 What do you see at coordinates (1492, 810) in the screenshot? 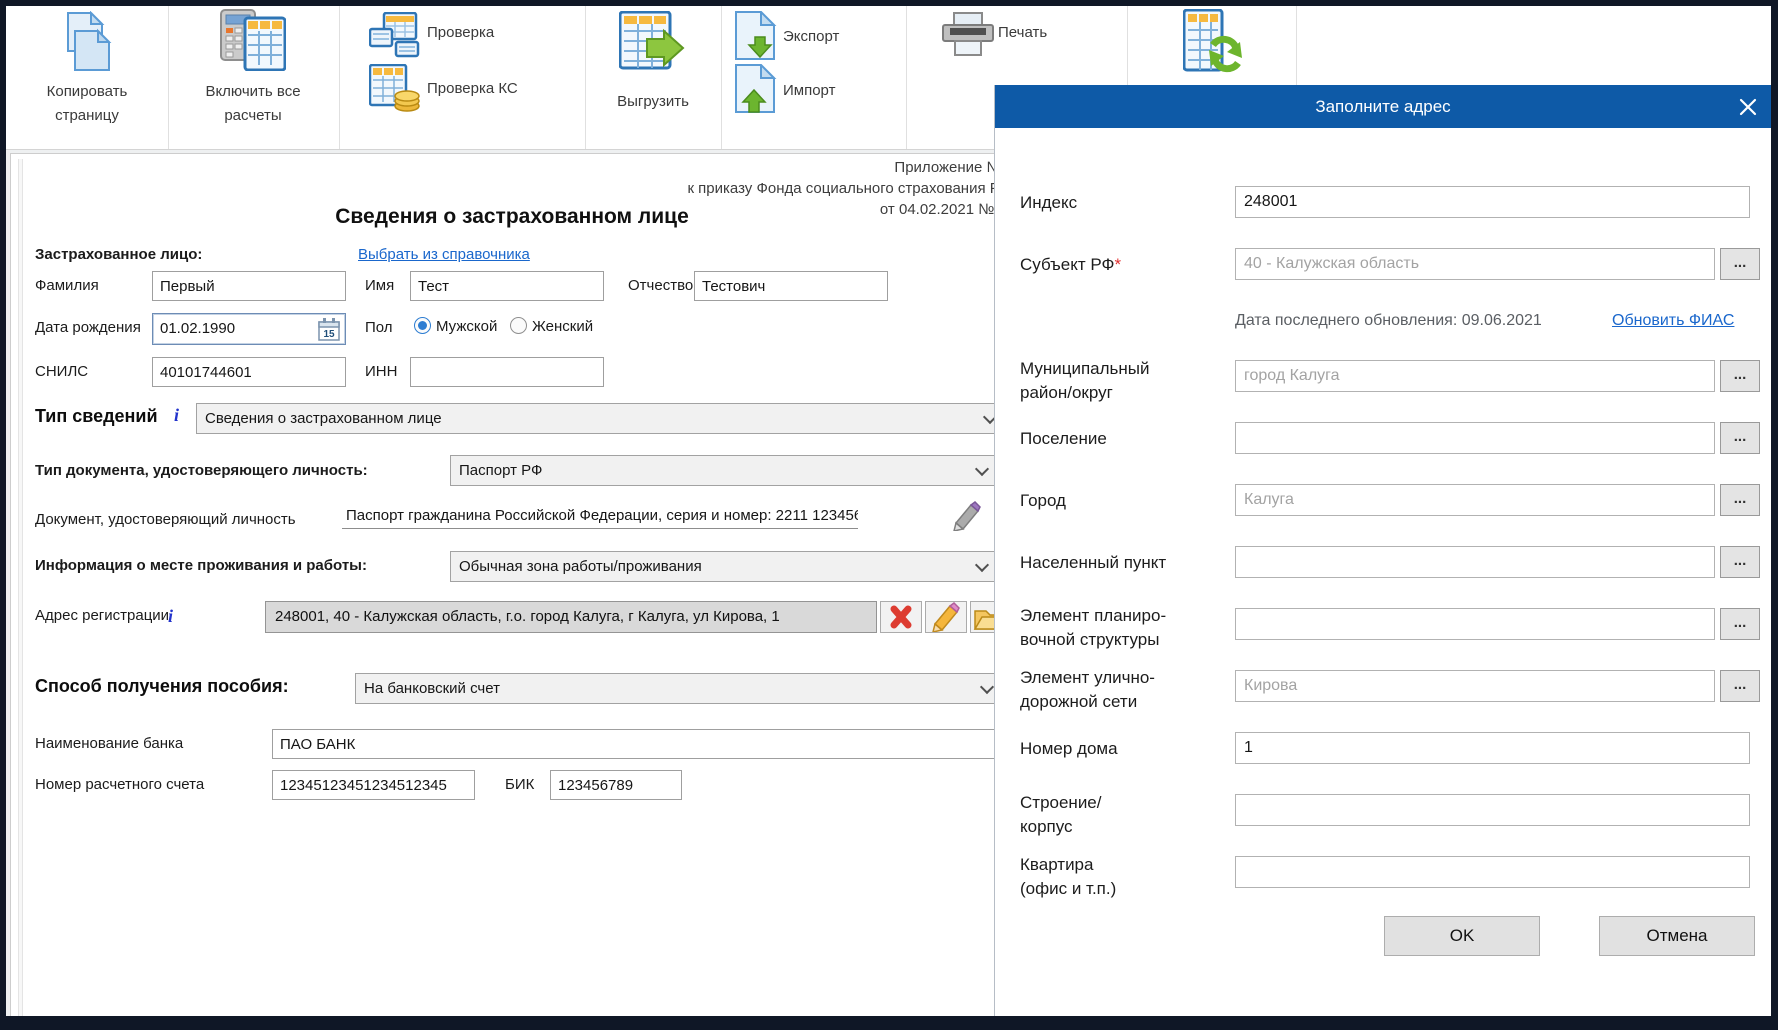
I see `building-input` at bounding box center [1492, 810].